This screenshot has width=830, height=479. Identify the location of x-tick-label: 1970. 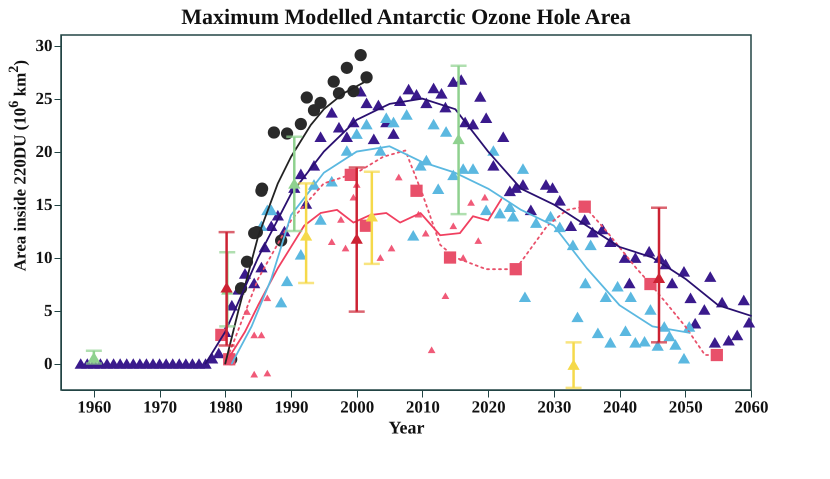
(159, 407).